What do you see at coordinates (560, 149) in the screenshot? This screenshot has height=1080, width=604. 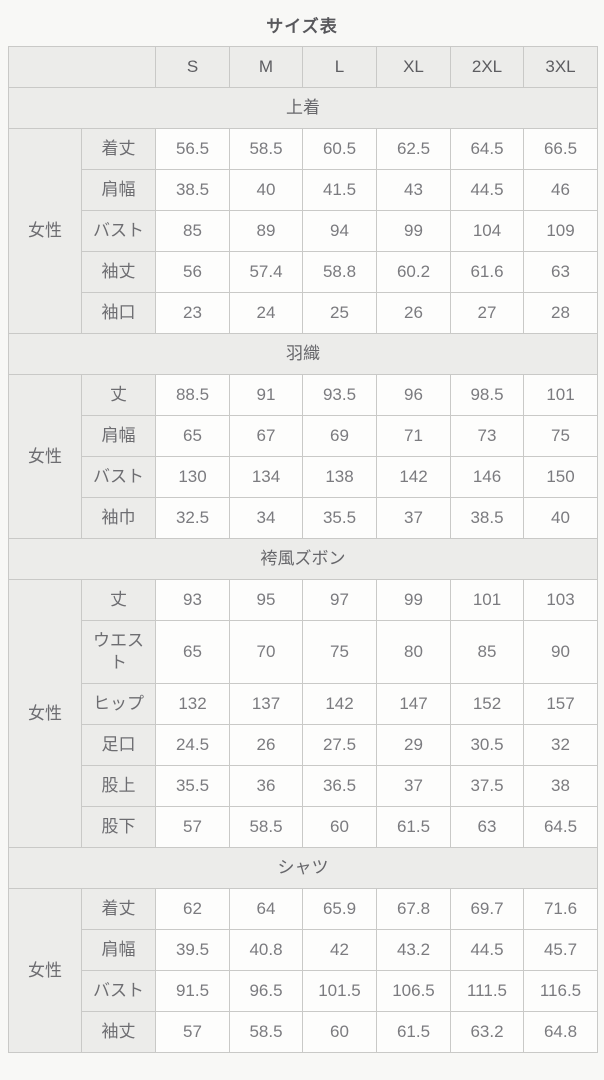 I see `measurement-value: 66.5` at bounding box center [560, 149].